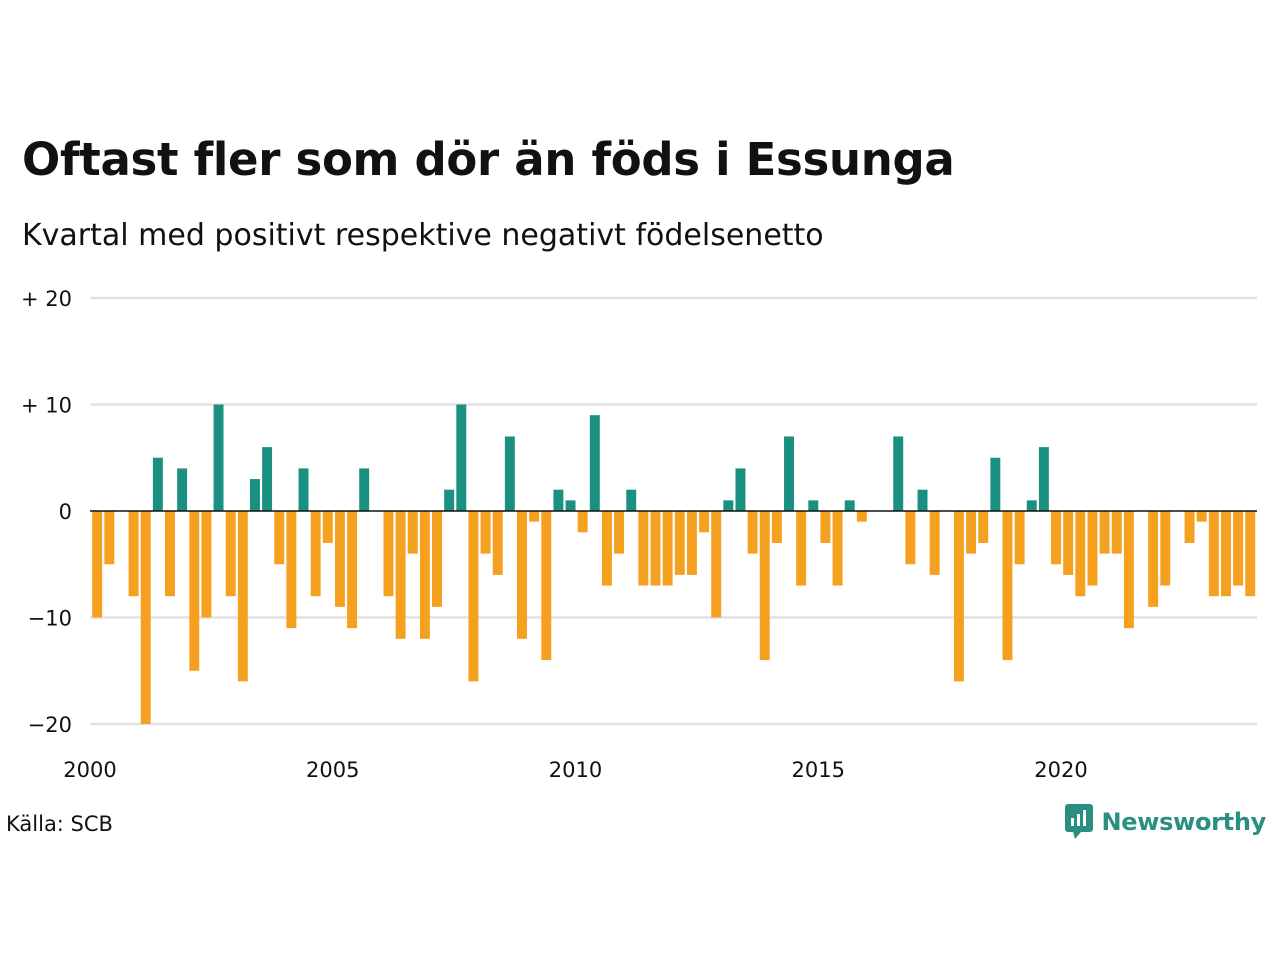 The image size is (1280, 960). Describe the element at coordinates (59, 824) in the screenshot. I see `source-note: Källa: SCB` at that location.